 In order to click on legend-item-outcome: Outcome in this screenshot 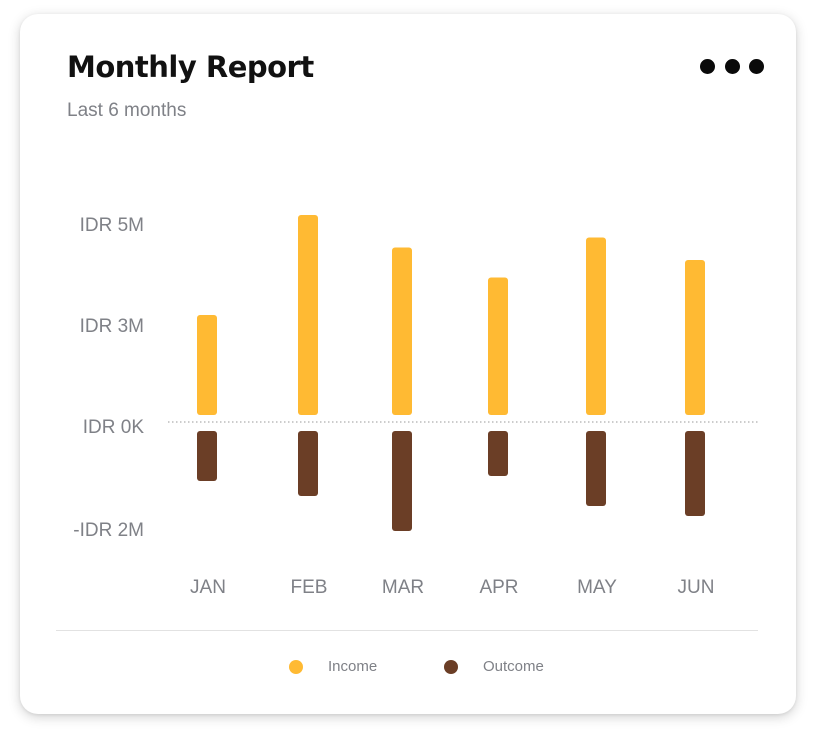, I will do `click(494, 666)`.